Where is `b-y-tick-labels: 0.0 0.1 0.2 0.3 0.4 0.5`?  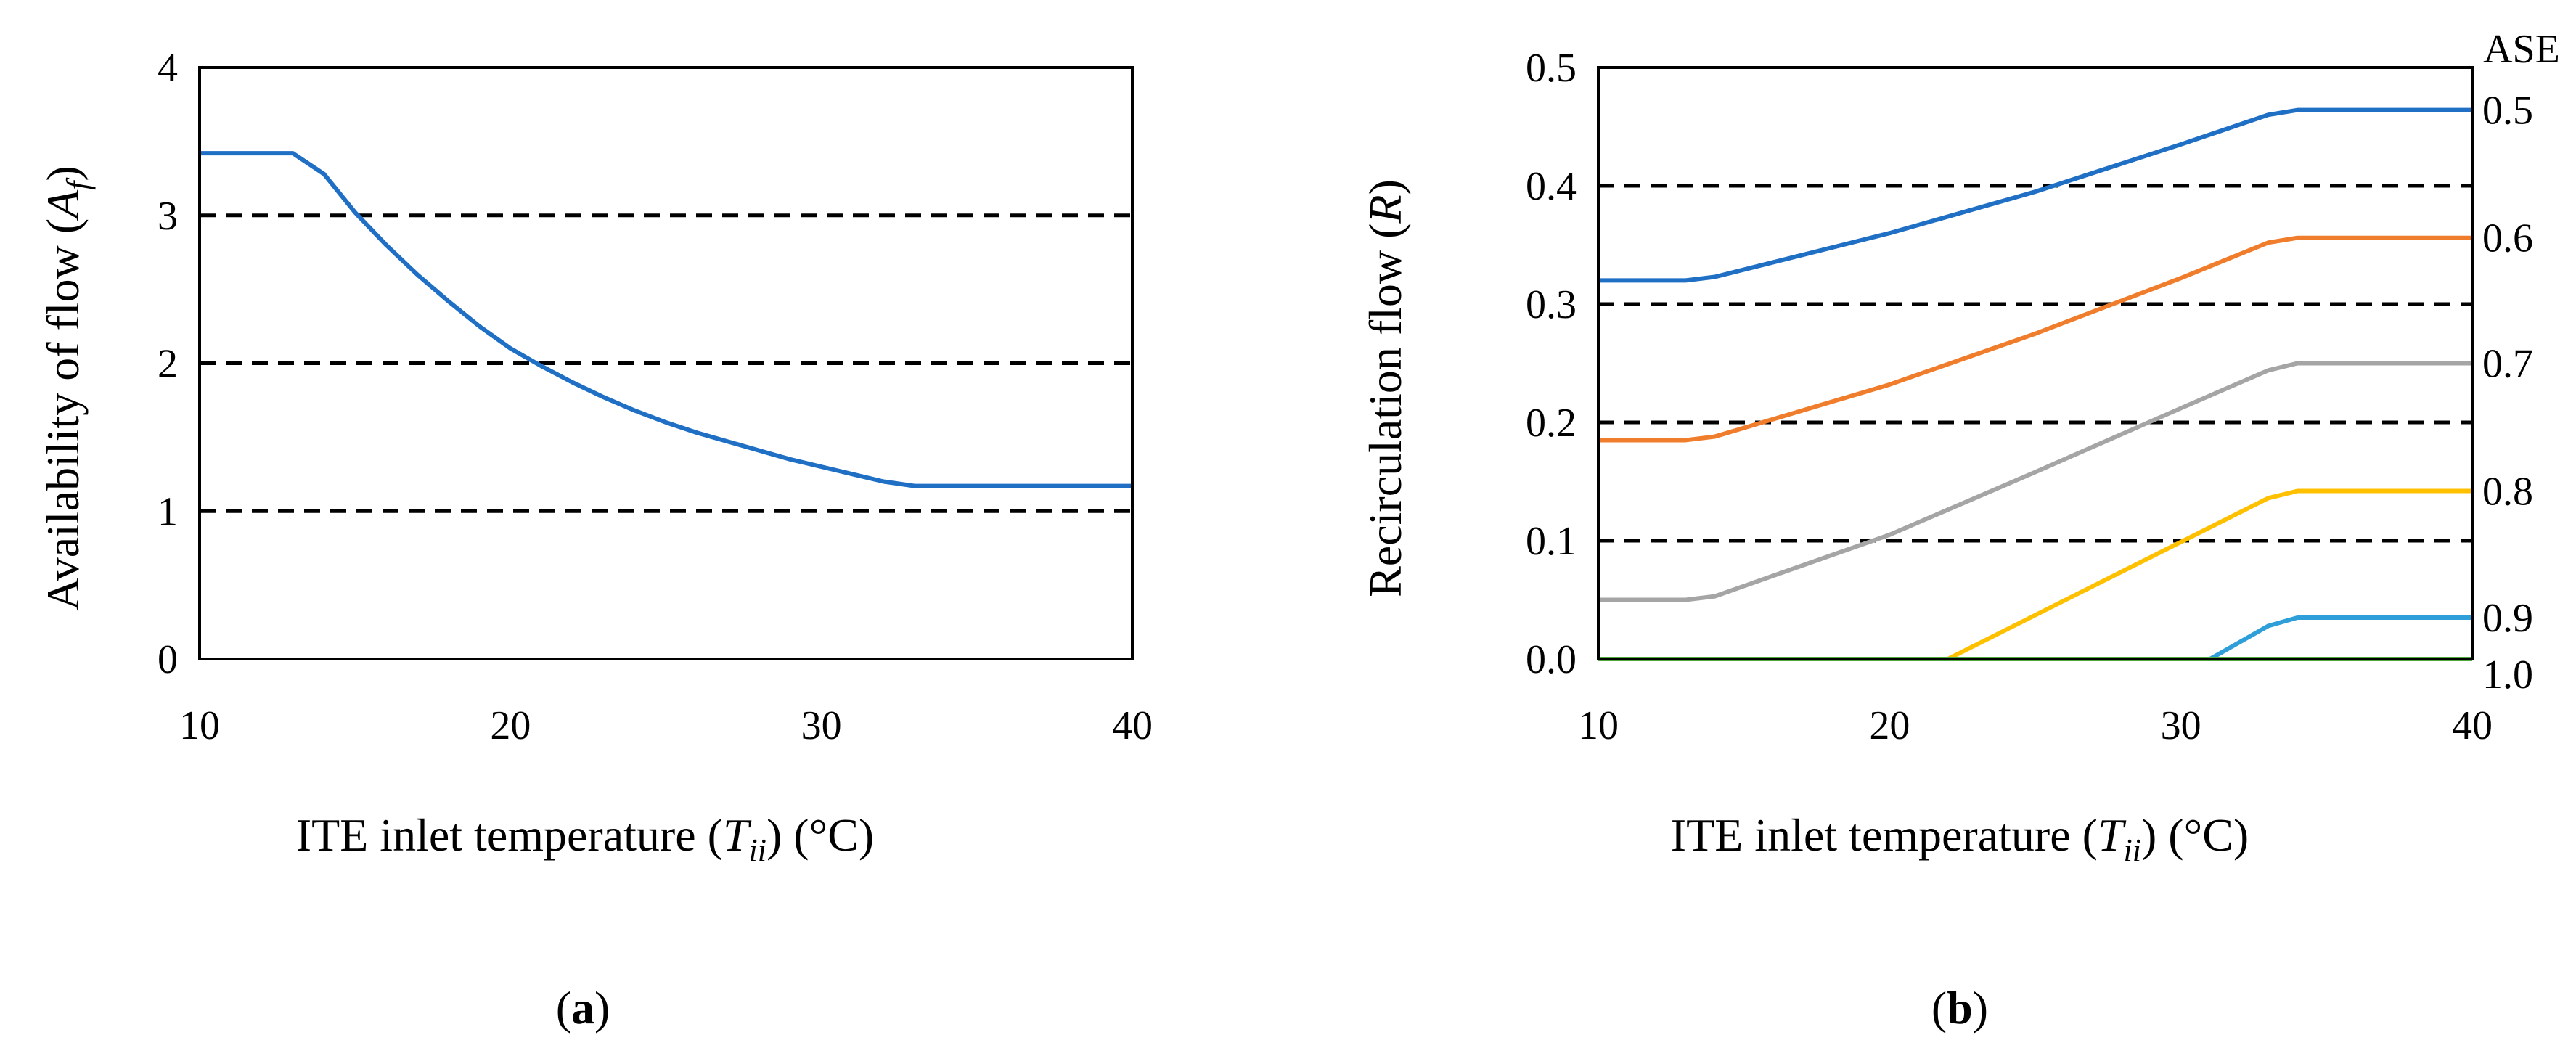 b-y-tick-labels: 0.0 0.1 0.2 0.3 0.4 0.5 is located at coordinates (1552, 364).